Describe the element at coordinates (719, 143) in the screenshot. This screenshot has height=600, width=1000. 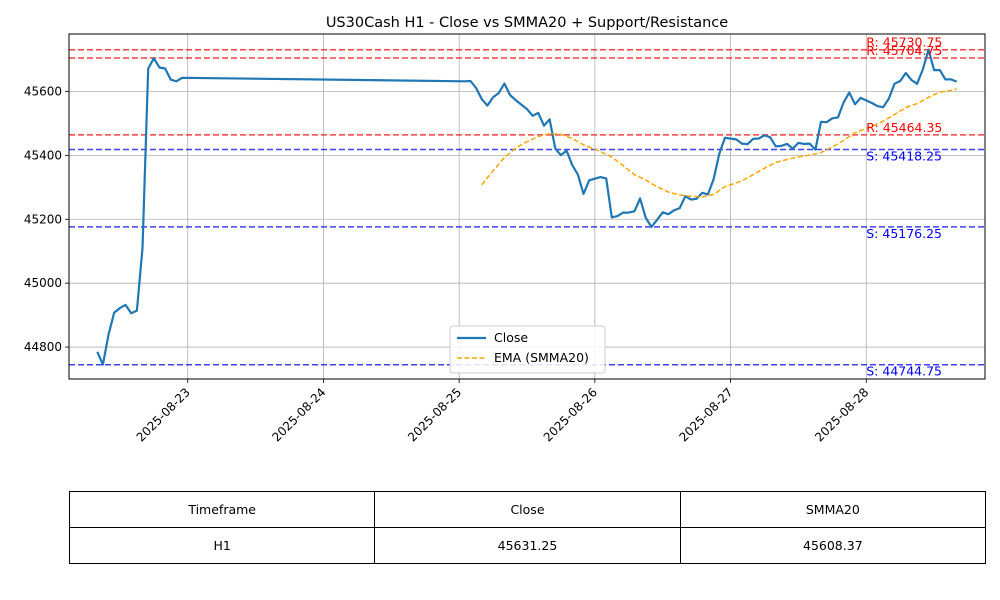
I see `smma20-series-line` at that location.